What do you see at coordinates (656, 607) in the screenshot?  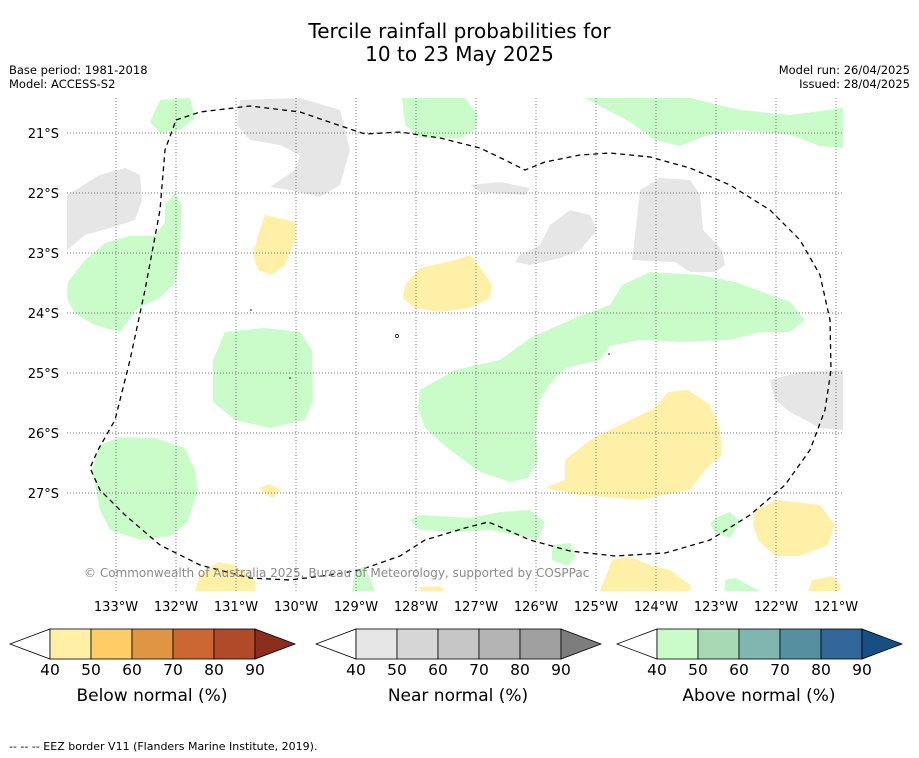 I see `x-tick-label: 124°W` at bounding box center [656, 607].